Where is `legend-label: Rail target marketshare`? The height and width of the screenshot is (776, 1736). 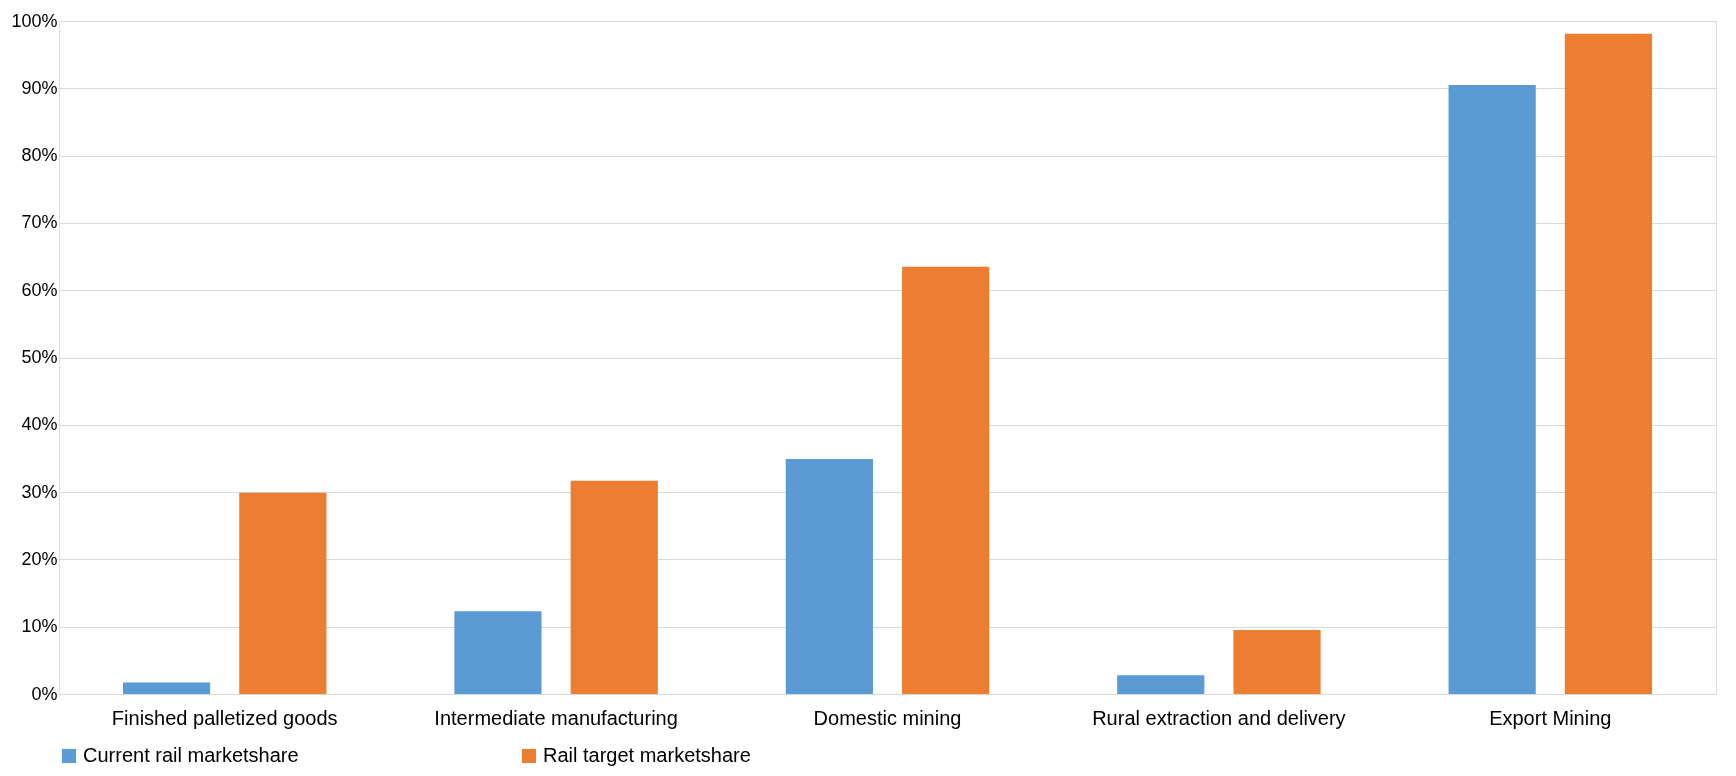
legend-label: Rail target marketshare is located at coordinates (647, 755).